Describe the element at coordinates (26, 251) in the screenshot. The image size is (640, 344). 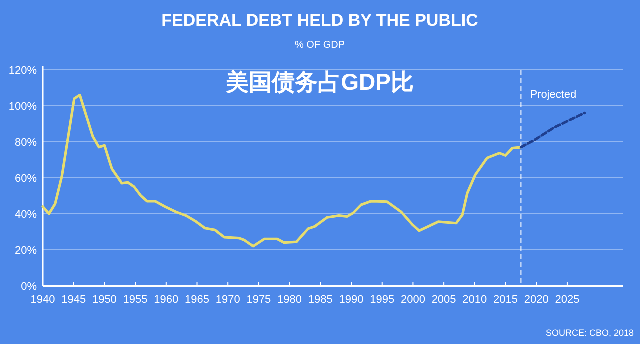
I see `y-tick-label: 20%` at that location.